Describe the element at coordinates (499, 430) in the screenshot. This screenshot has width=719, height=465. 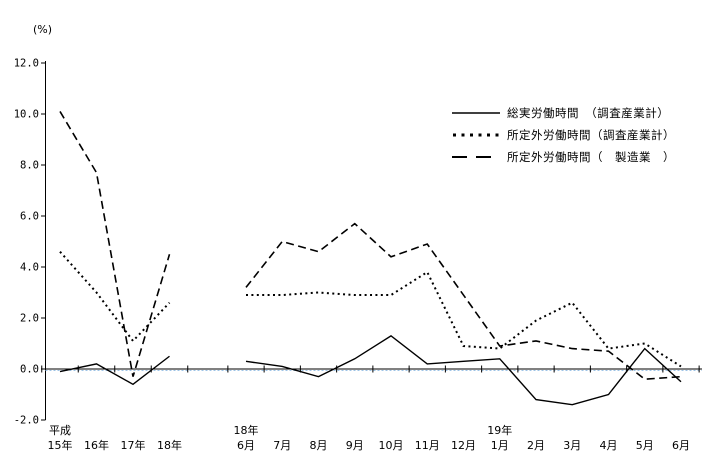
I see `x-tick-label-era: 19年` at that location.